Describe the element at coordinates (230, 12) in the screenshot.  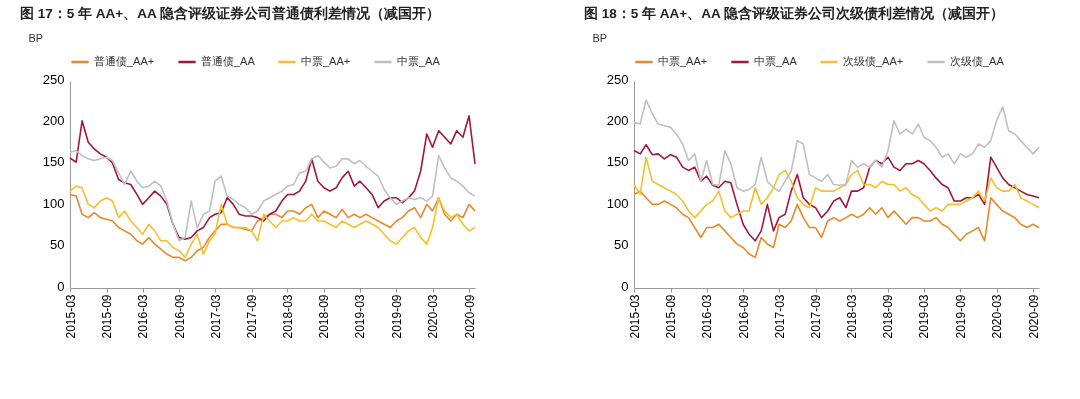
I see `chart-title: 图 17：5 年 AA+、AA 隐含评级证券公司普通债利差情况（减国开）` at that location.